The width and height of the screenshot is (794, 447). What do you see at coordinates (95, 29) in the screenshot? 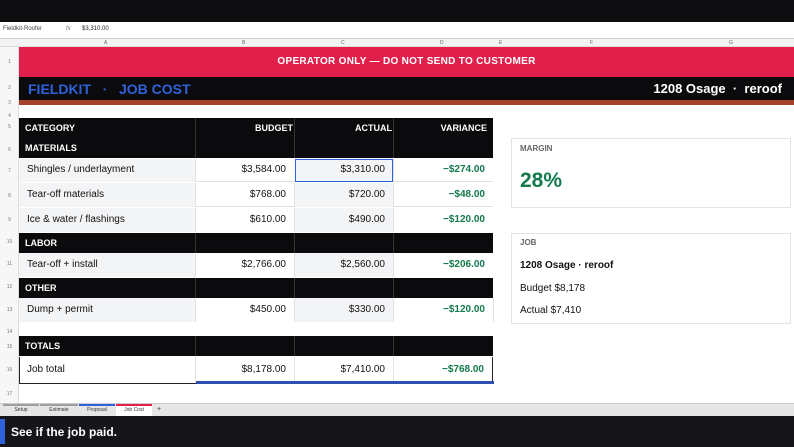
I see `formula-input: $3,310.00` at bounding box center [95, 29].